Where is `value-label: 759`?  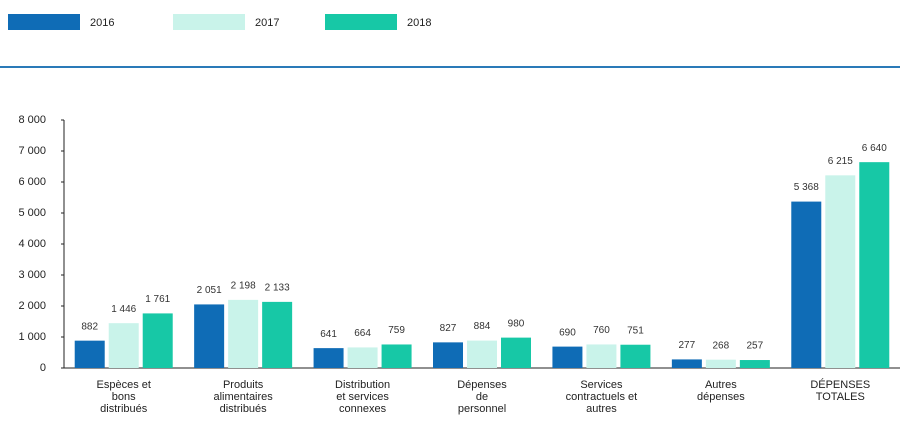
value-label: 759 is located at coordinates (396, 330).